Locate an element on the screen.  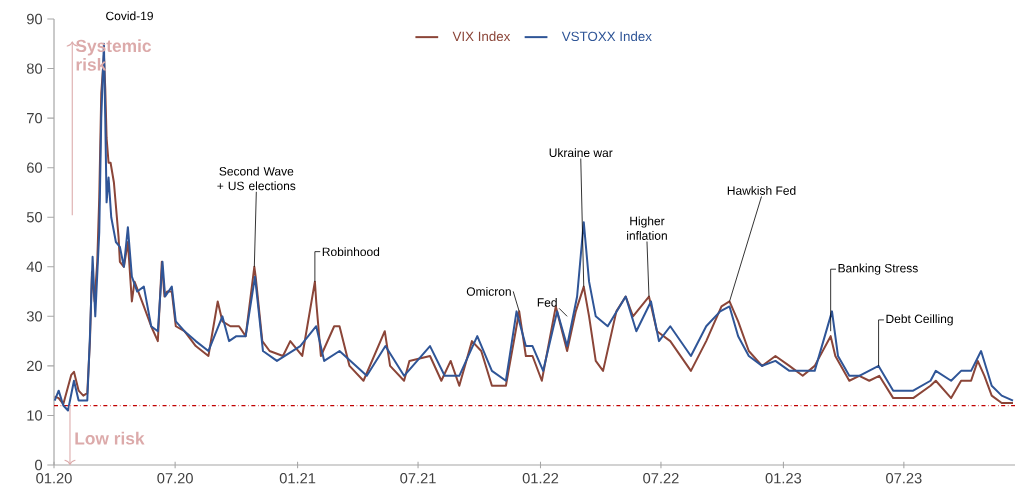
annotation: Higher inflation is located at coordinates (647, 228).